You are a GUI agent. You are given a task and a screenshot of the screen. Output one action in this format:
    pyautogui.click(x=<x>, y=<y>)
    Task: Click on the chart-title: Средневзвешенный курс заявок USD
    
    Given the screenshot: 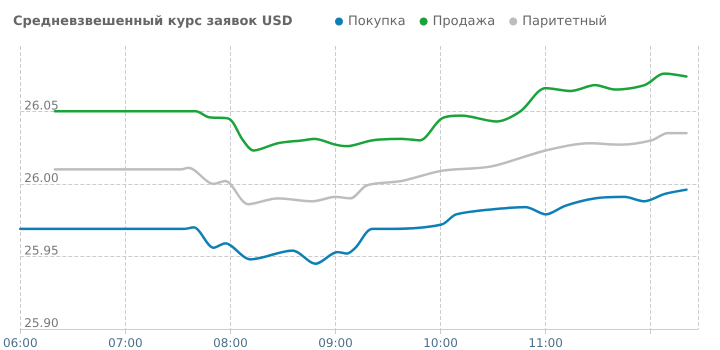 What is the action you would take?
    pyautogui.click(x=153, y=21)
    